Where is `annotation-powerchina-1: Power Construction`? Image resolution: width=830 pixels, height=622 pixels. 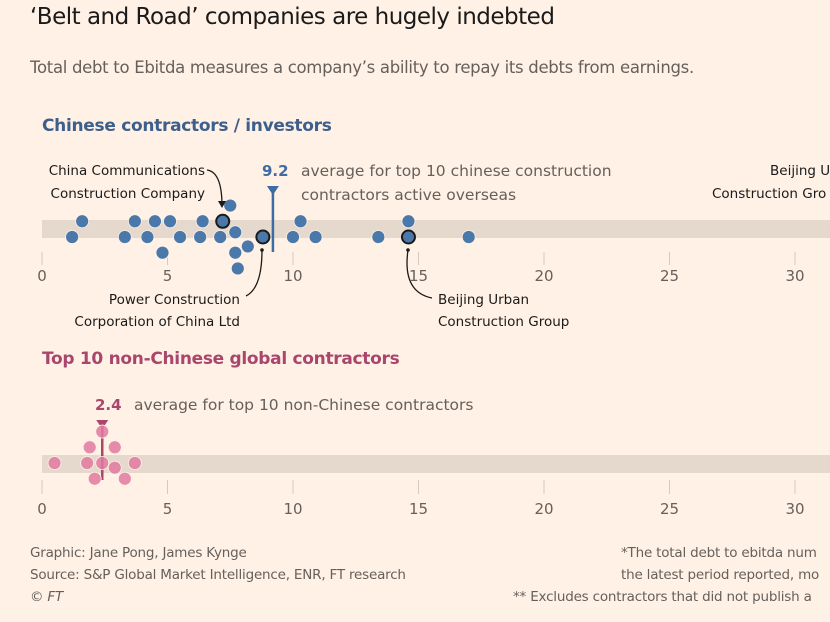 annotation-powerchina-1: Power Construction is located at coordinates (174, 300).